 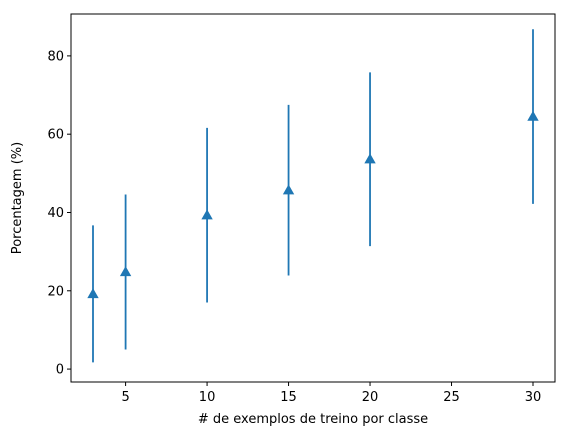 What do you see at coordinates (207, 397) in the screenshot?
I see `x-tick-label: 10` at bounding box center [207, 397].